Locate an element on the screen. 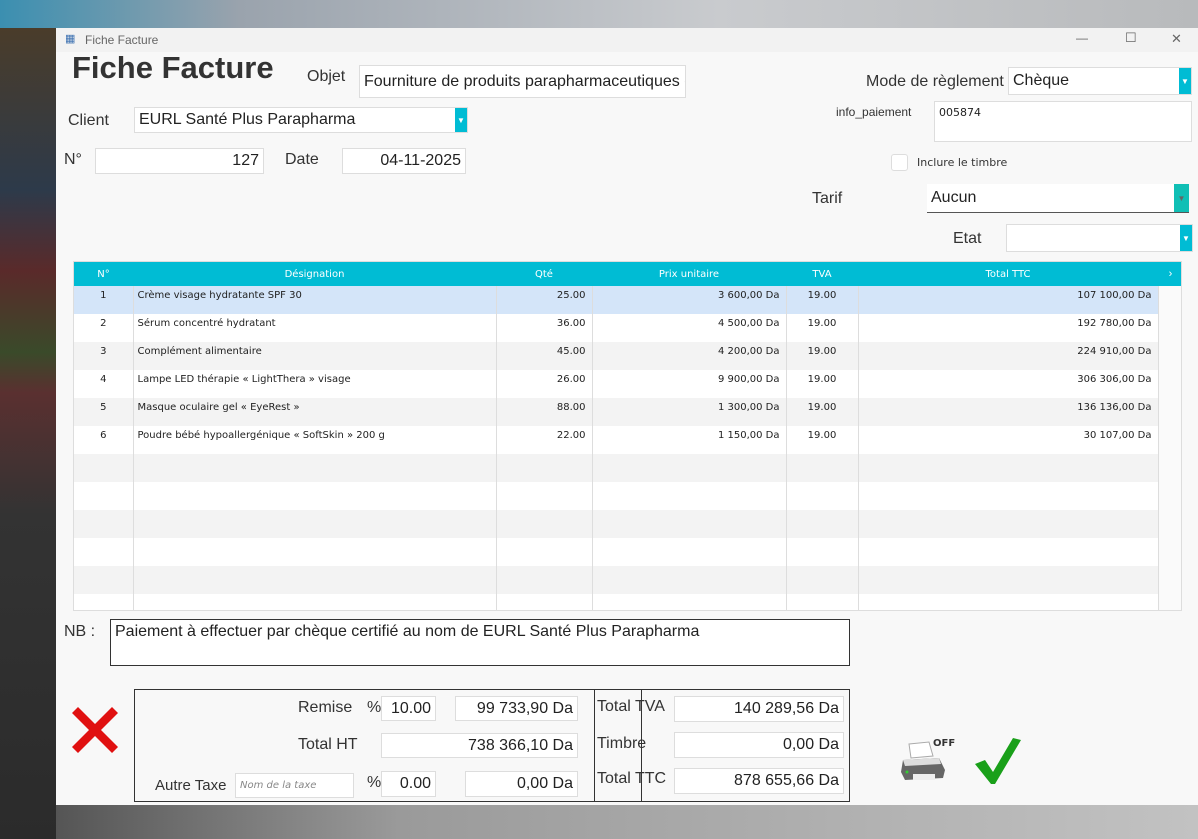 The height and width of the screenshot is (839, 1198). autre-taxe-label: Autre Taxe is located at coordinates (191, 785).